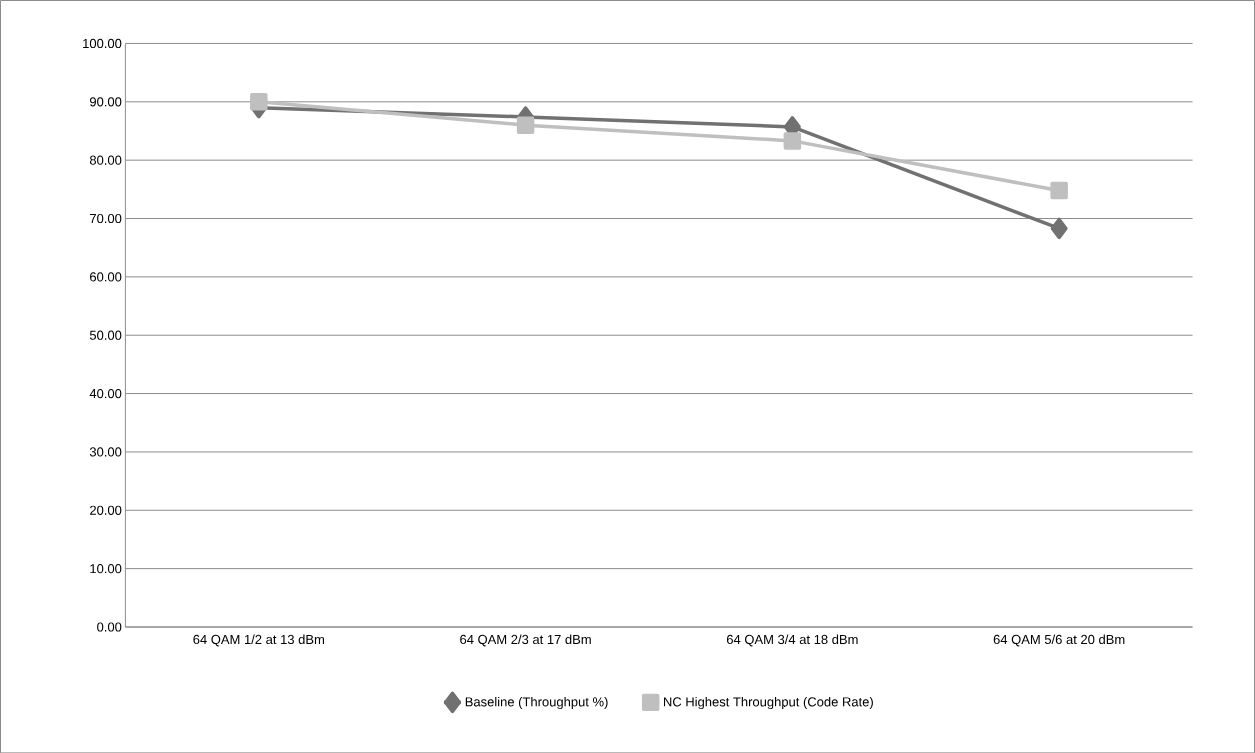  What do you see at coordinates (105, 335) in the screenshot?
I see `y-tick-label: 50.00` at bounding box center [105, 335].